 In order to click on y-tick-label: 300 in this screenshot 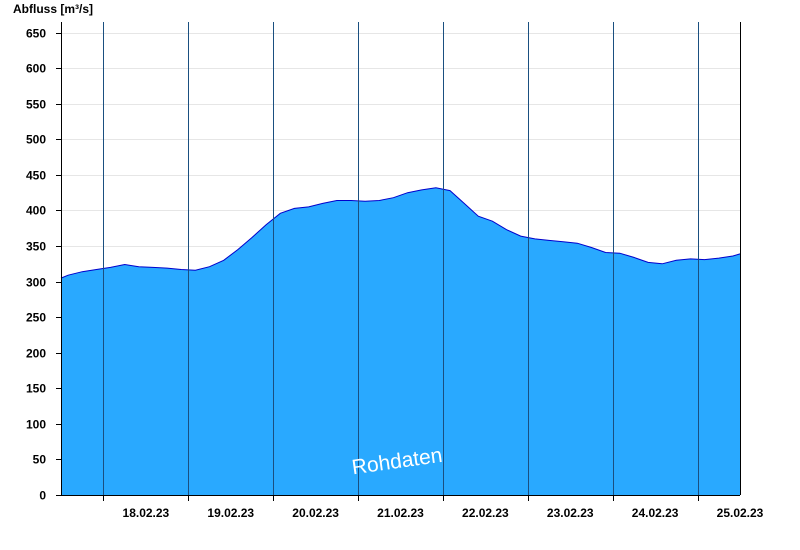, I will do `click(36, 283)`.